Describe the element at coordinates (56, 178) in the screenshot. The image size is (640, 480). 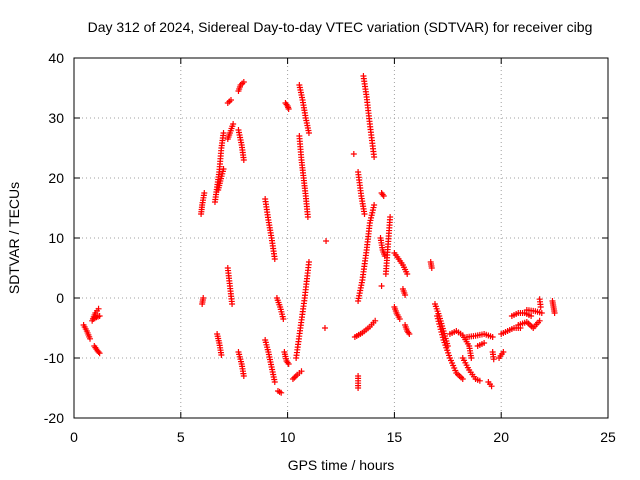
I see `y-tick-label: 20` at that location.